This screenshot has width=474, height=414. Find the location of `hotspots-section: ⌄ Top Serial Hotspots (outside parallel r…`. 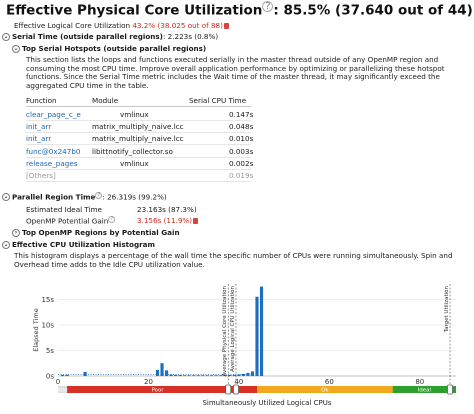

hotspots-section: ⌄ Top Serial Hotspots (outside parallel r… is located at coordinates (109, 48).